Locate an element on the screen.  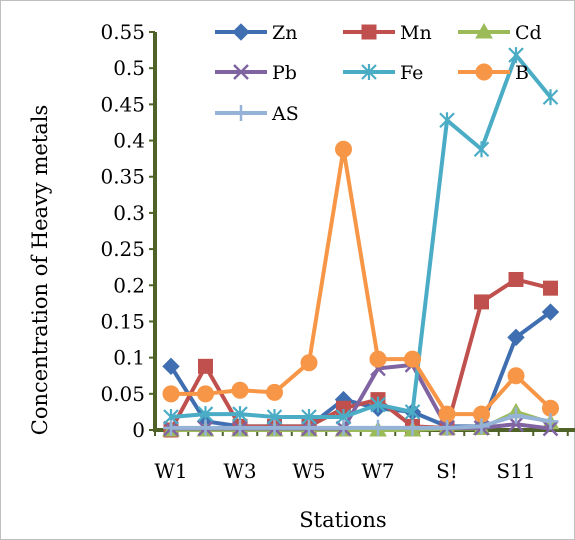
x-tick-label: W1 is located at coordinates (170, 471).